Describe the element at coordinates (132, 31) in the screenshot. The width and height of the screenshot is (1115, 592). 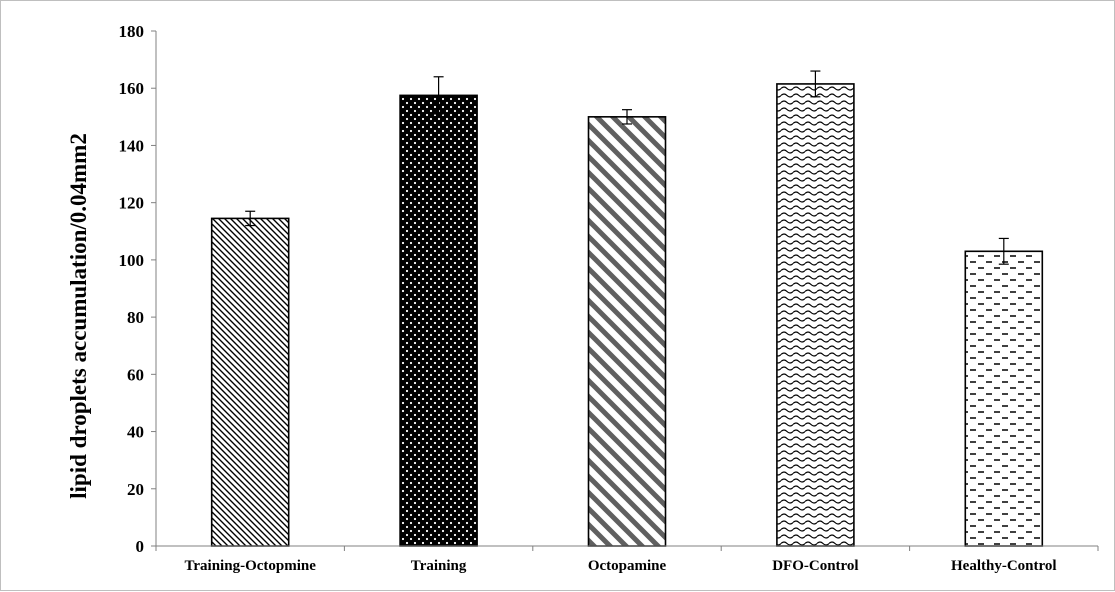
I see `y-tick-label-180: 180` at that location.